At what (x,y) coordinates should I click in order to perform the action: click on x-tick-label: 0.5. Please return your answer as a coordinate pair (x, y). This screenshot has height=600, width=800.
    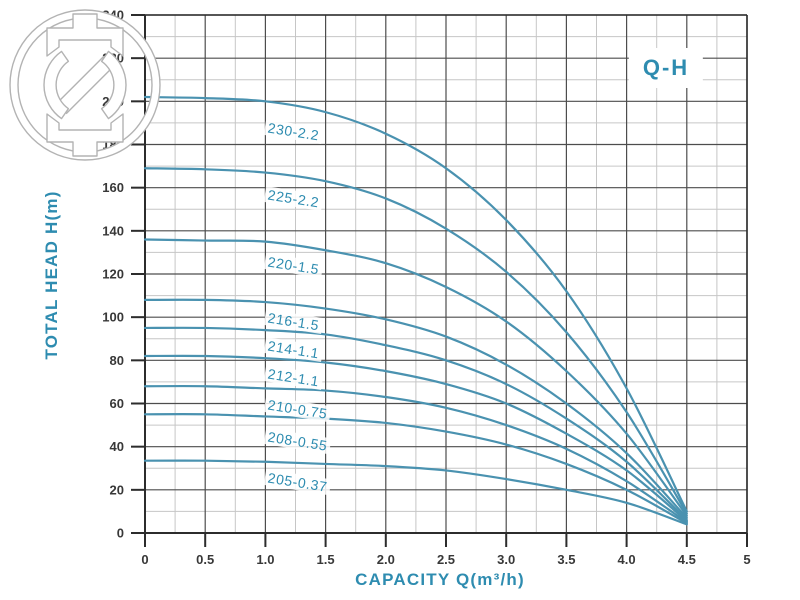
    Looking at the image, I should click on (205, 559).